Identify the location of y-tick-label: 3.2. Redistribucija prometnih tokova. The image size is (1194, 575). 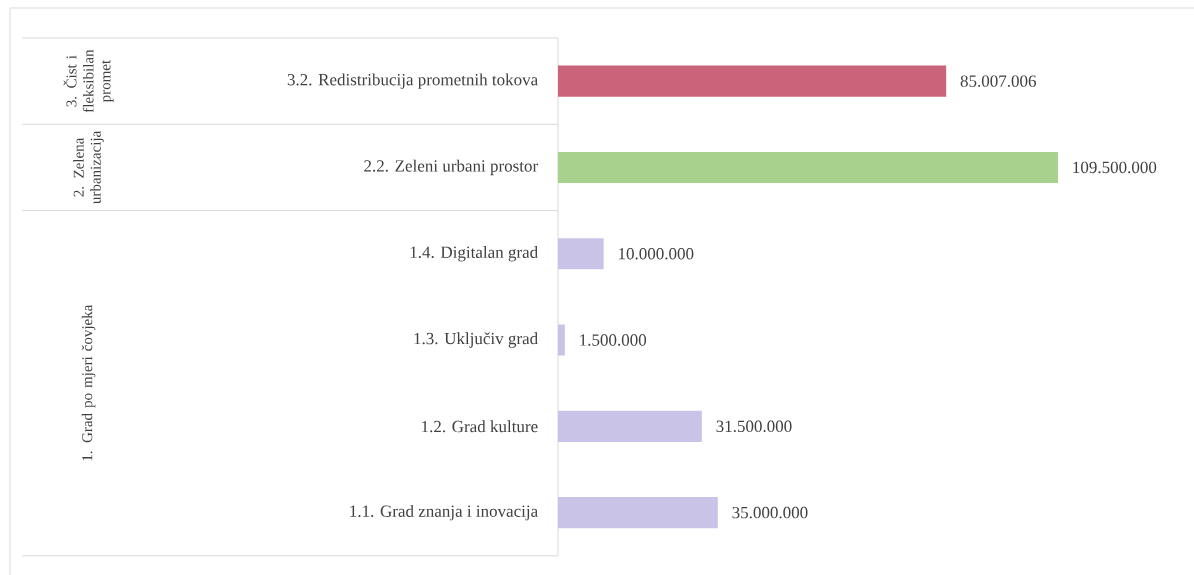
(412, 81).